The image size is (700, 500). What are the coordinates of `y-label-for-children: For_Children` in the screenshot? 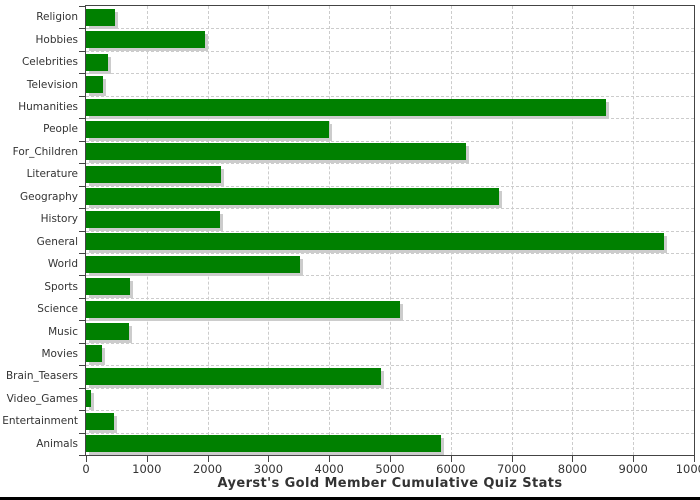 It's located at (45, 151).